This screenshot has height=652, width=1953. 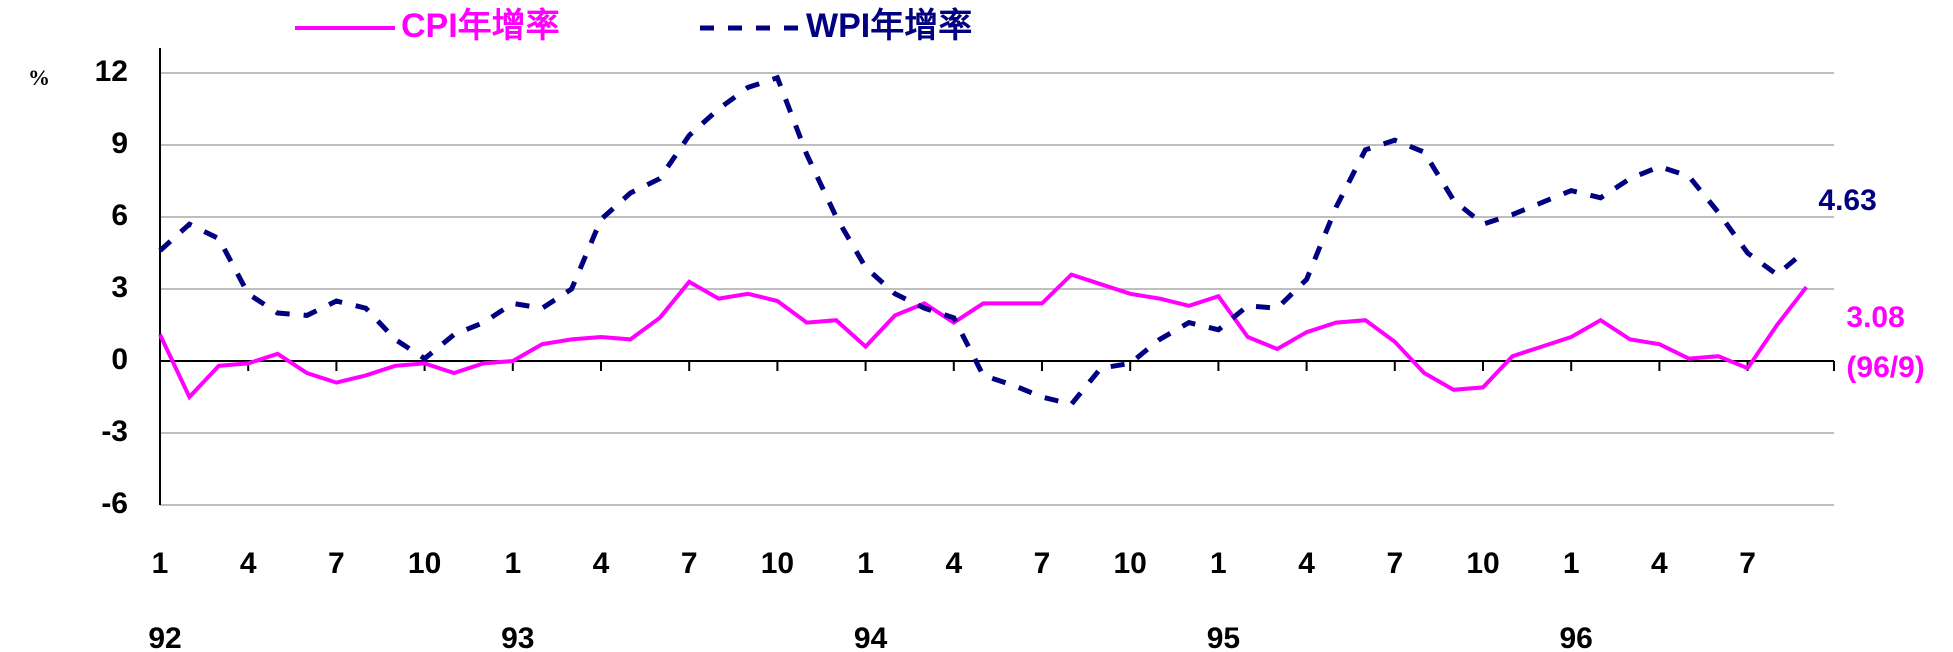 What do you see at coordinates (517, 637) in the screenshot?
I see `year-label: 93` at bounding box center [517, 637].